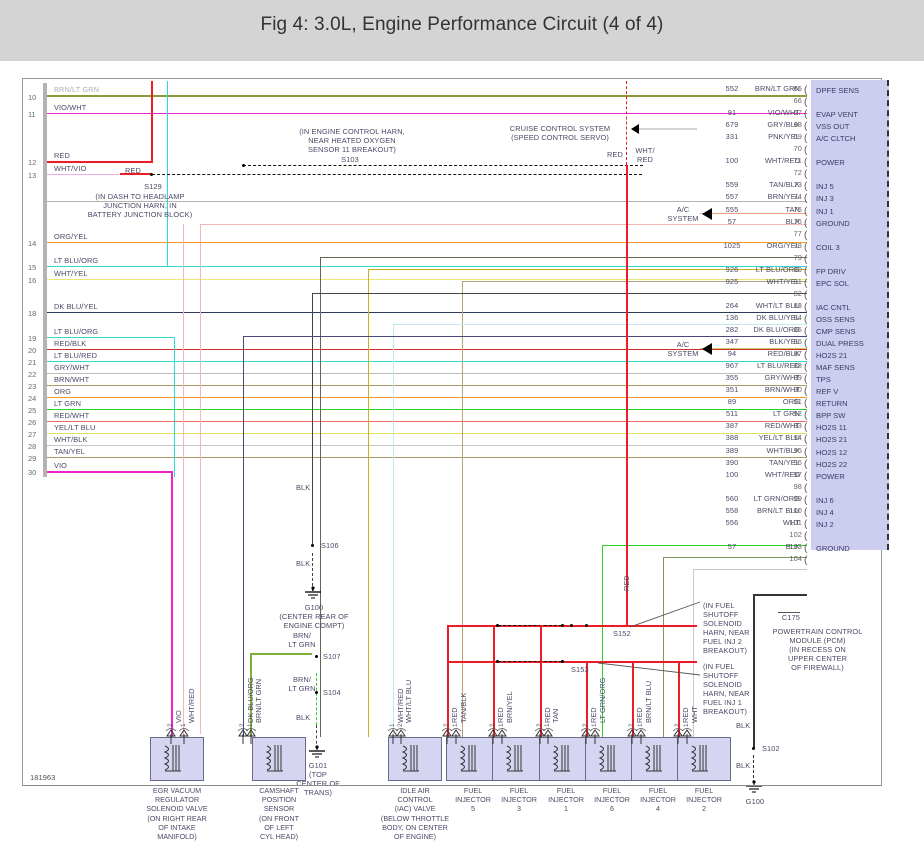 This screenshot has height=841, width=924. What do you see at coordinates (279, 800) in the screenshot?
I see `component-label-1-1: POSITION` at bounding box center [279, 800].